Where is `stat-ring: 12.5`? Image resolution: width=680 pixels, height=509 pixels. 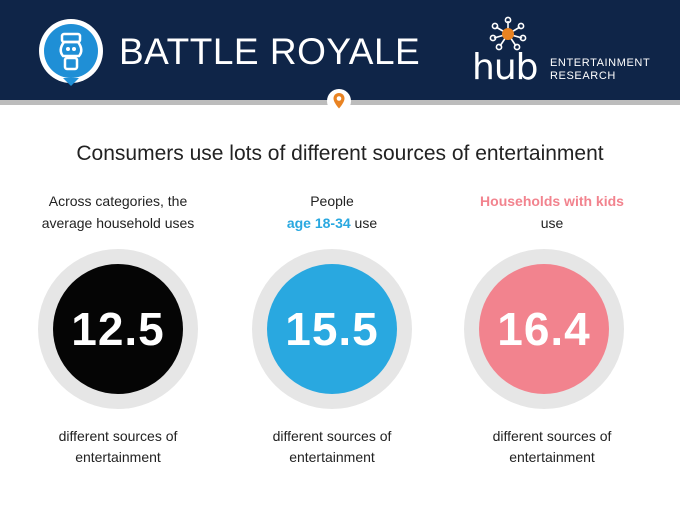 stat-ring: 12.5 is located at coordinates (118, 329).